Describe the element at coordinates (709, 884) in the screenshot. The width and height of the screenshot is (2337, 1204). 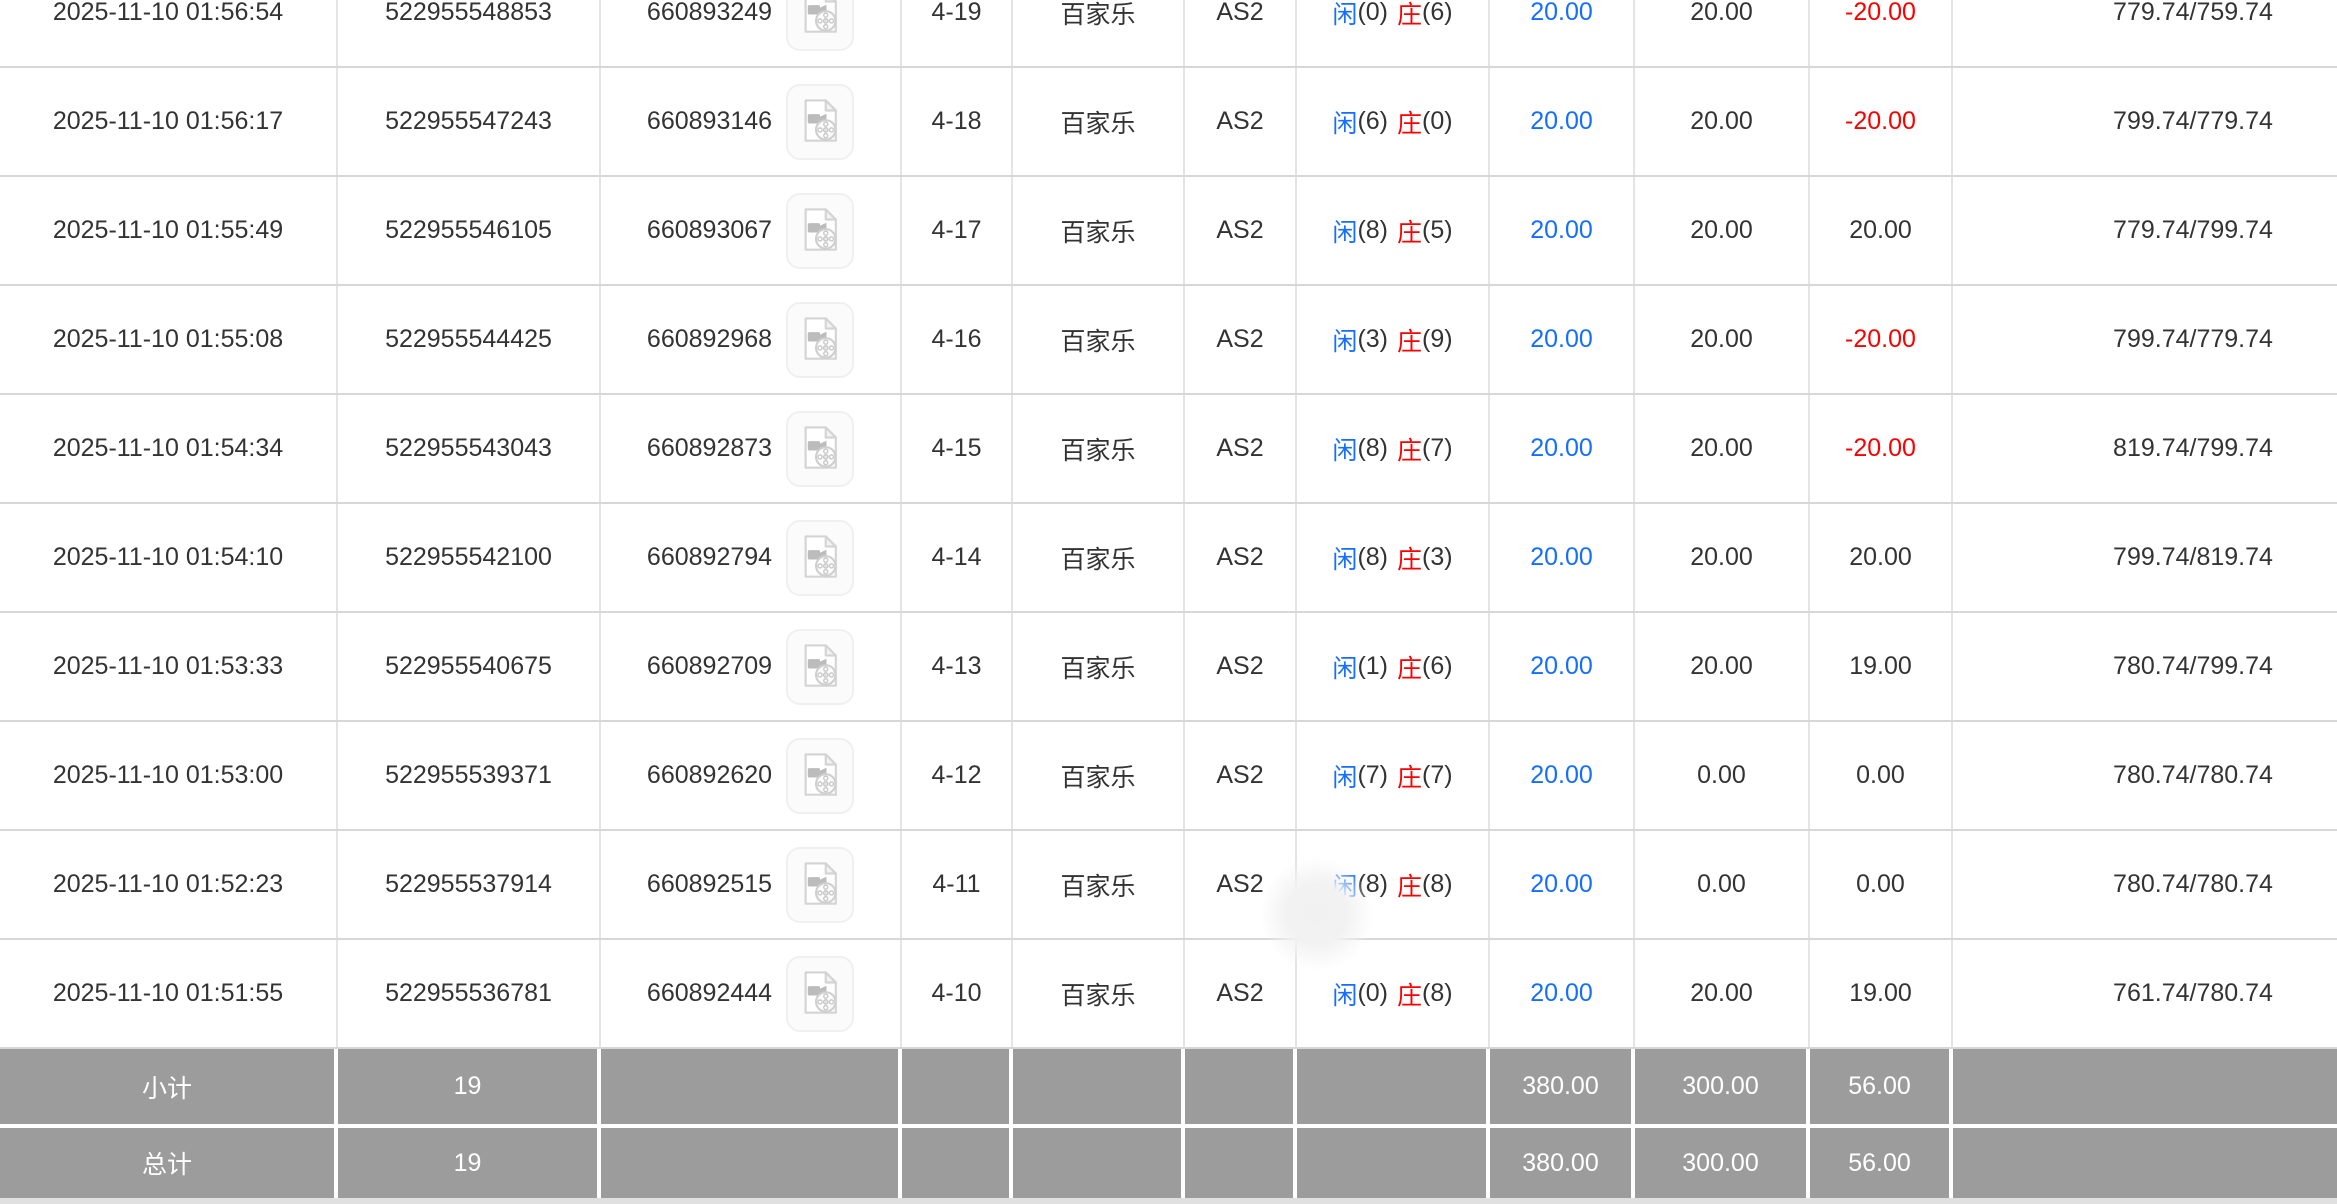
I see `game-id-text: 660892515` at that location.